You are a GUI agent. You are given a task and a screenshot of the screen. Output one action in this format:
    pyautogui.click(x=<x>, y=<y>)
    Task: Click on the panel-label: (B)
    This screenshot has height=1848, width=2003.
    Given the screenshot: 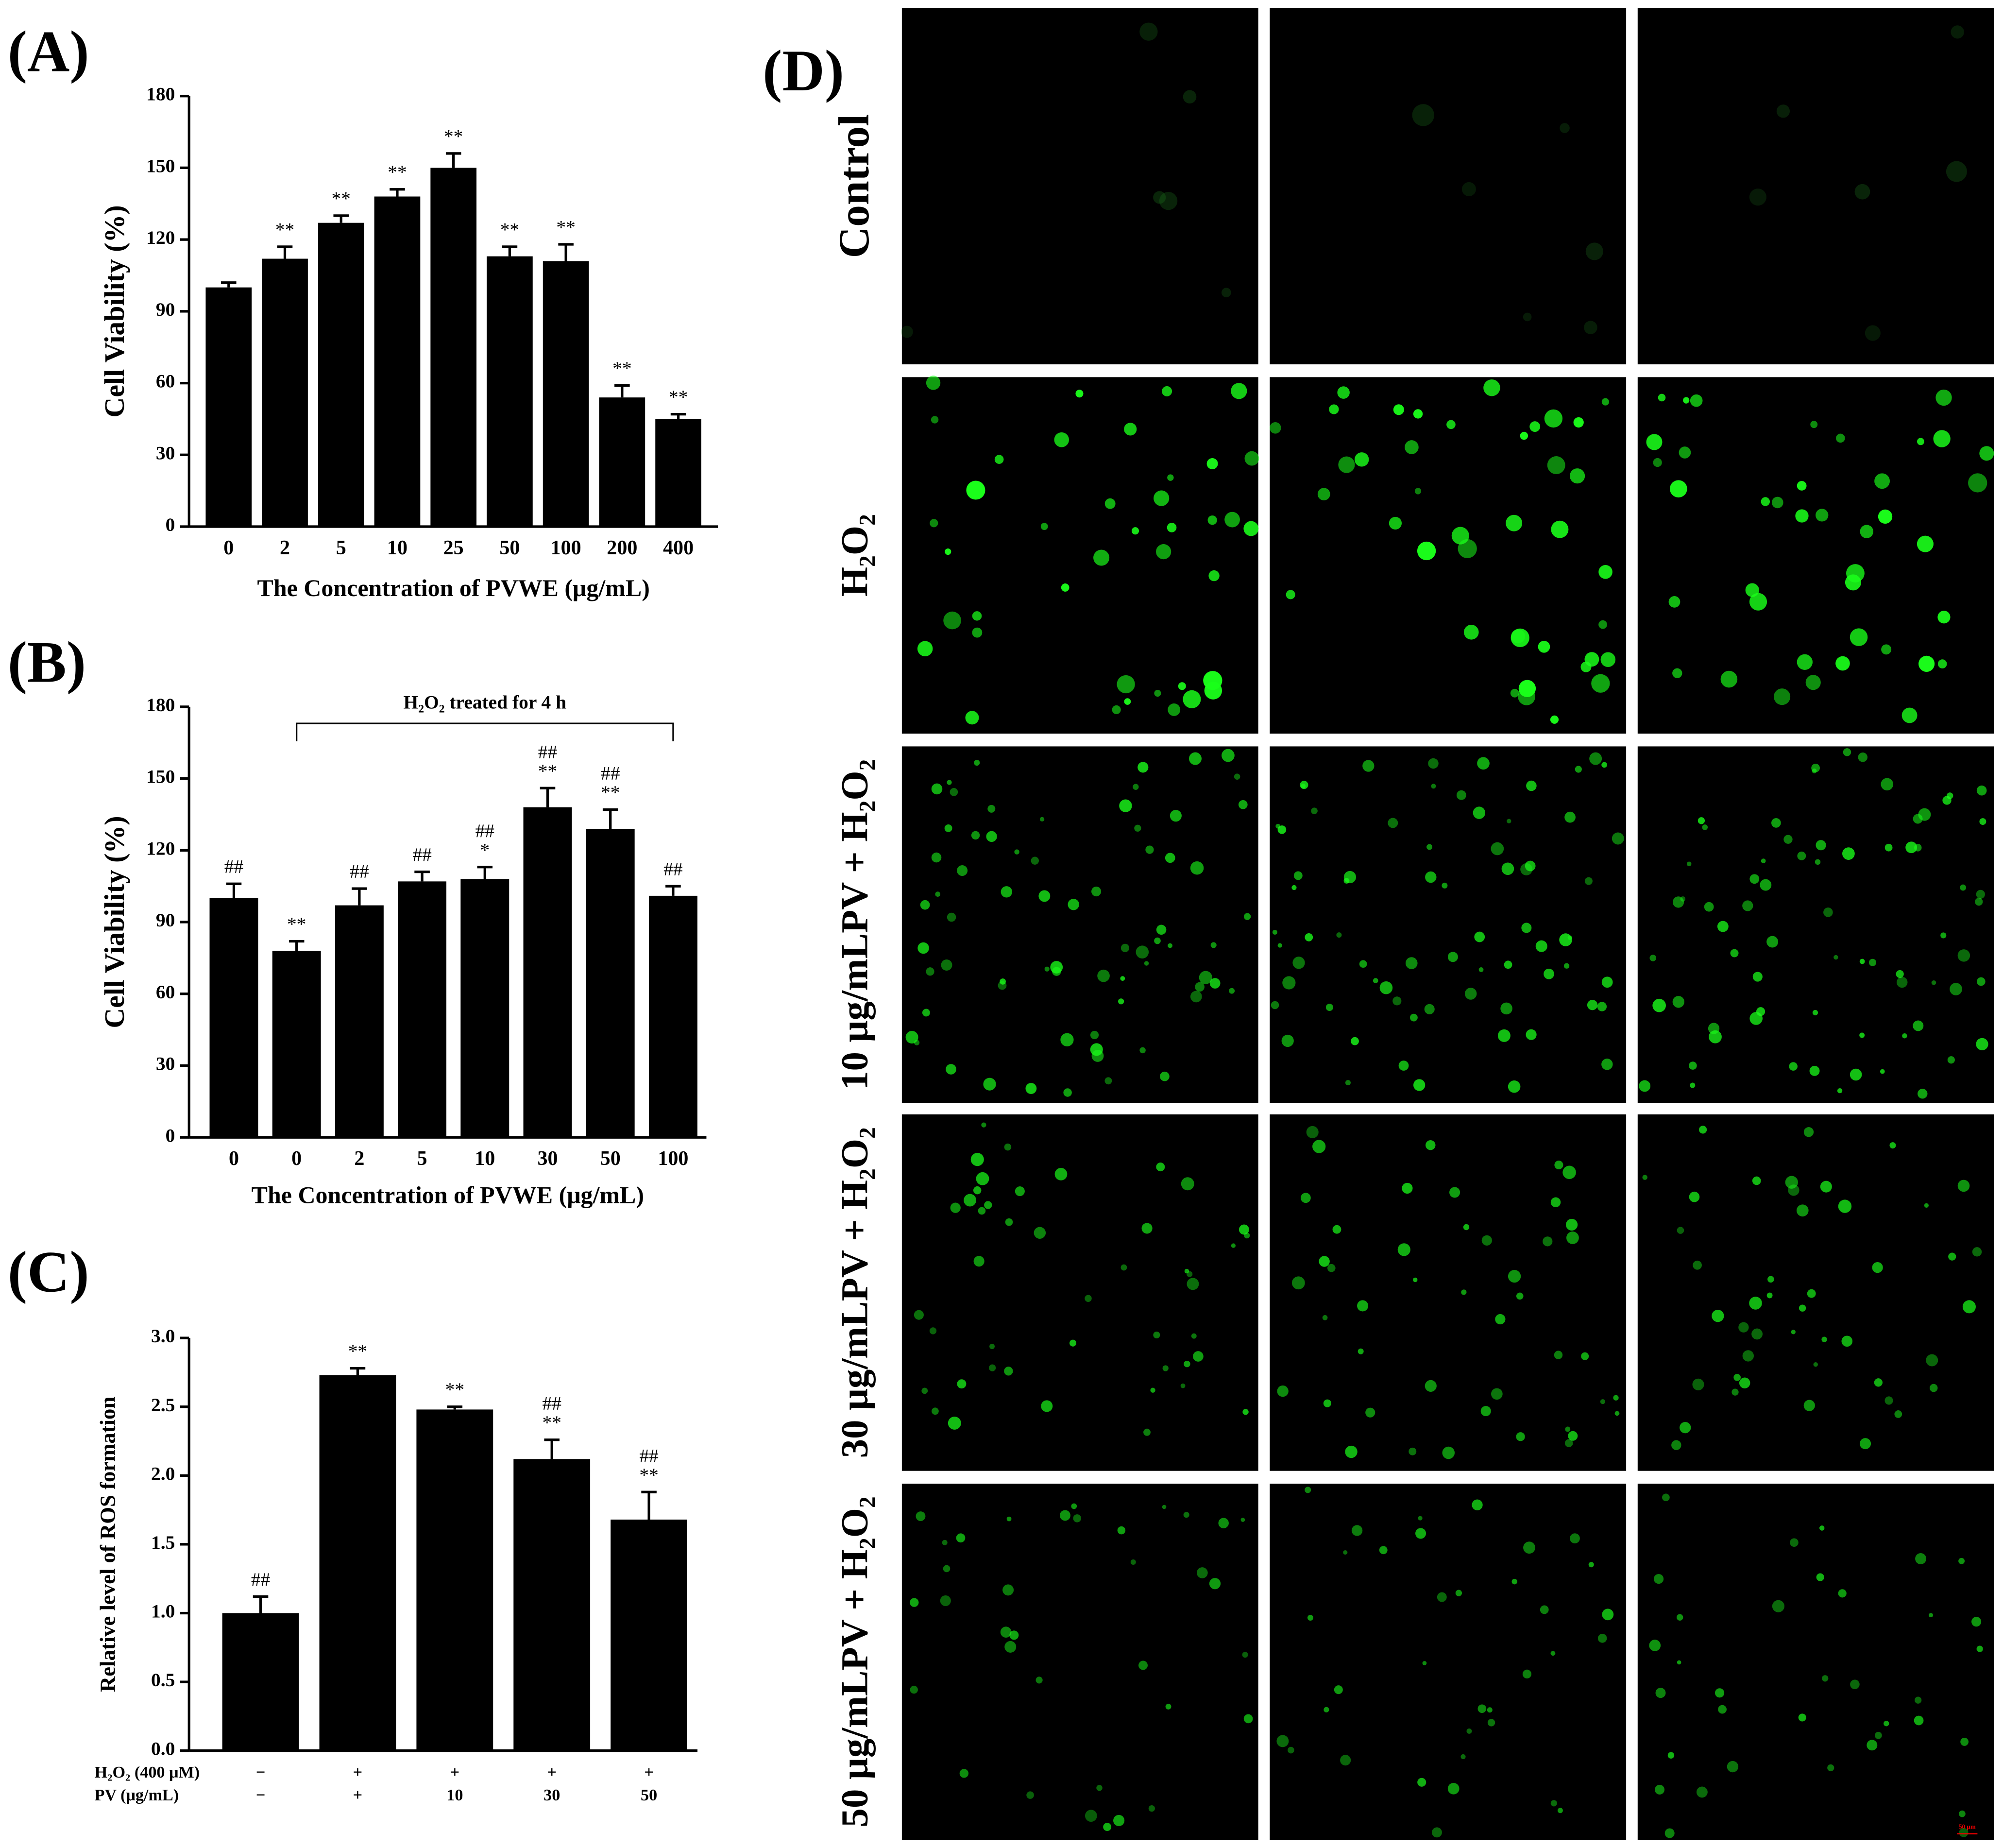 What is the action you would take?
    pyautogui.click(x=47, y=662)
    